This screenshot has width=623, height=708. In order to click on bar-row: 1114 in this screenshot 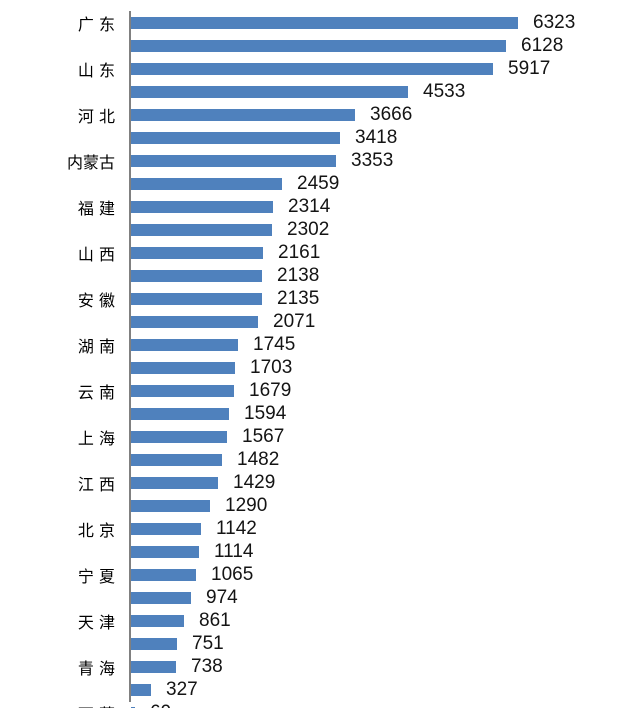, I will do `click(311, 552)`.